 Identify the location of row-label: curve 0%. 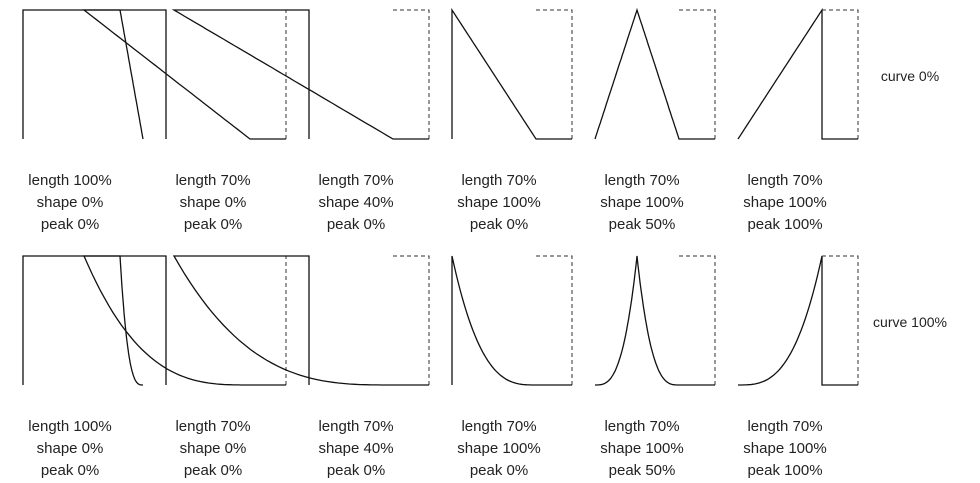
(910, 76).